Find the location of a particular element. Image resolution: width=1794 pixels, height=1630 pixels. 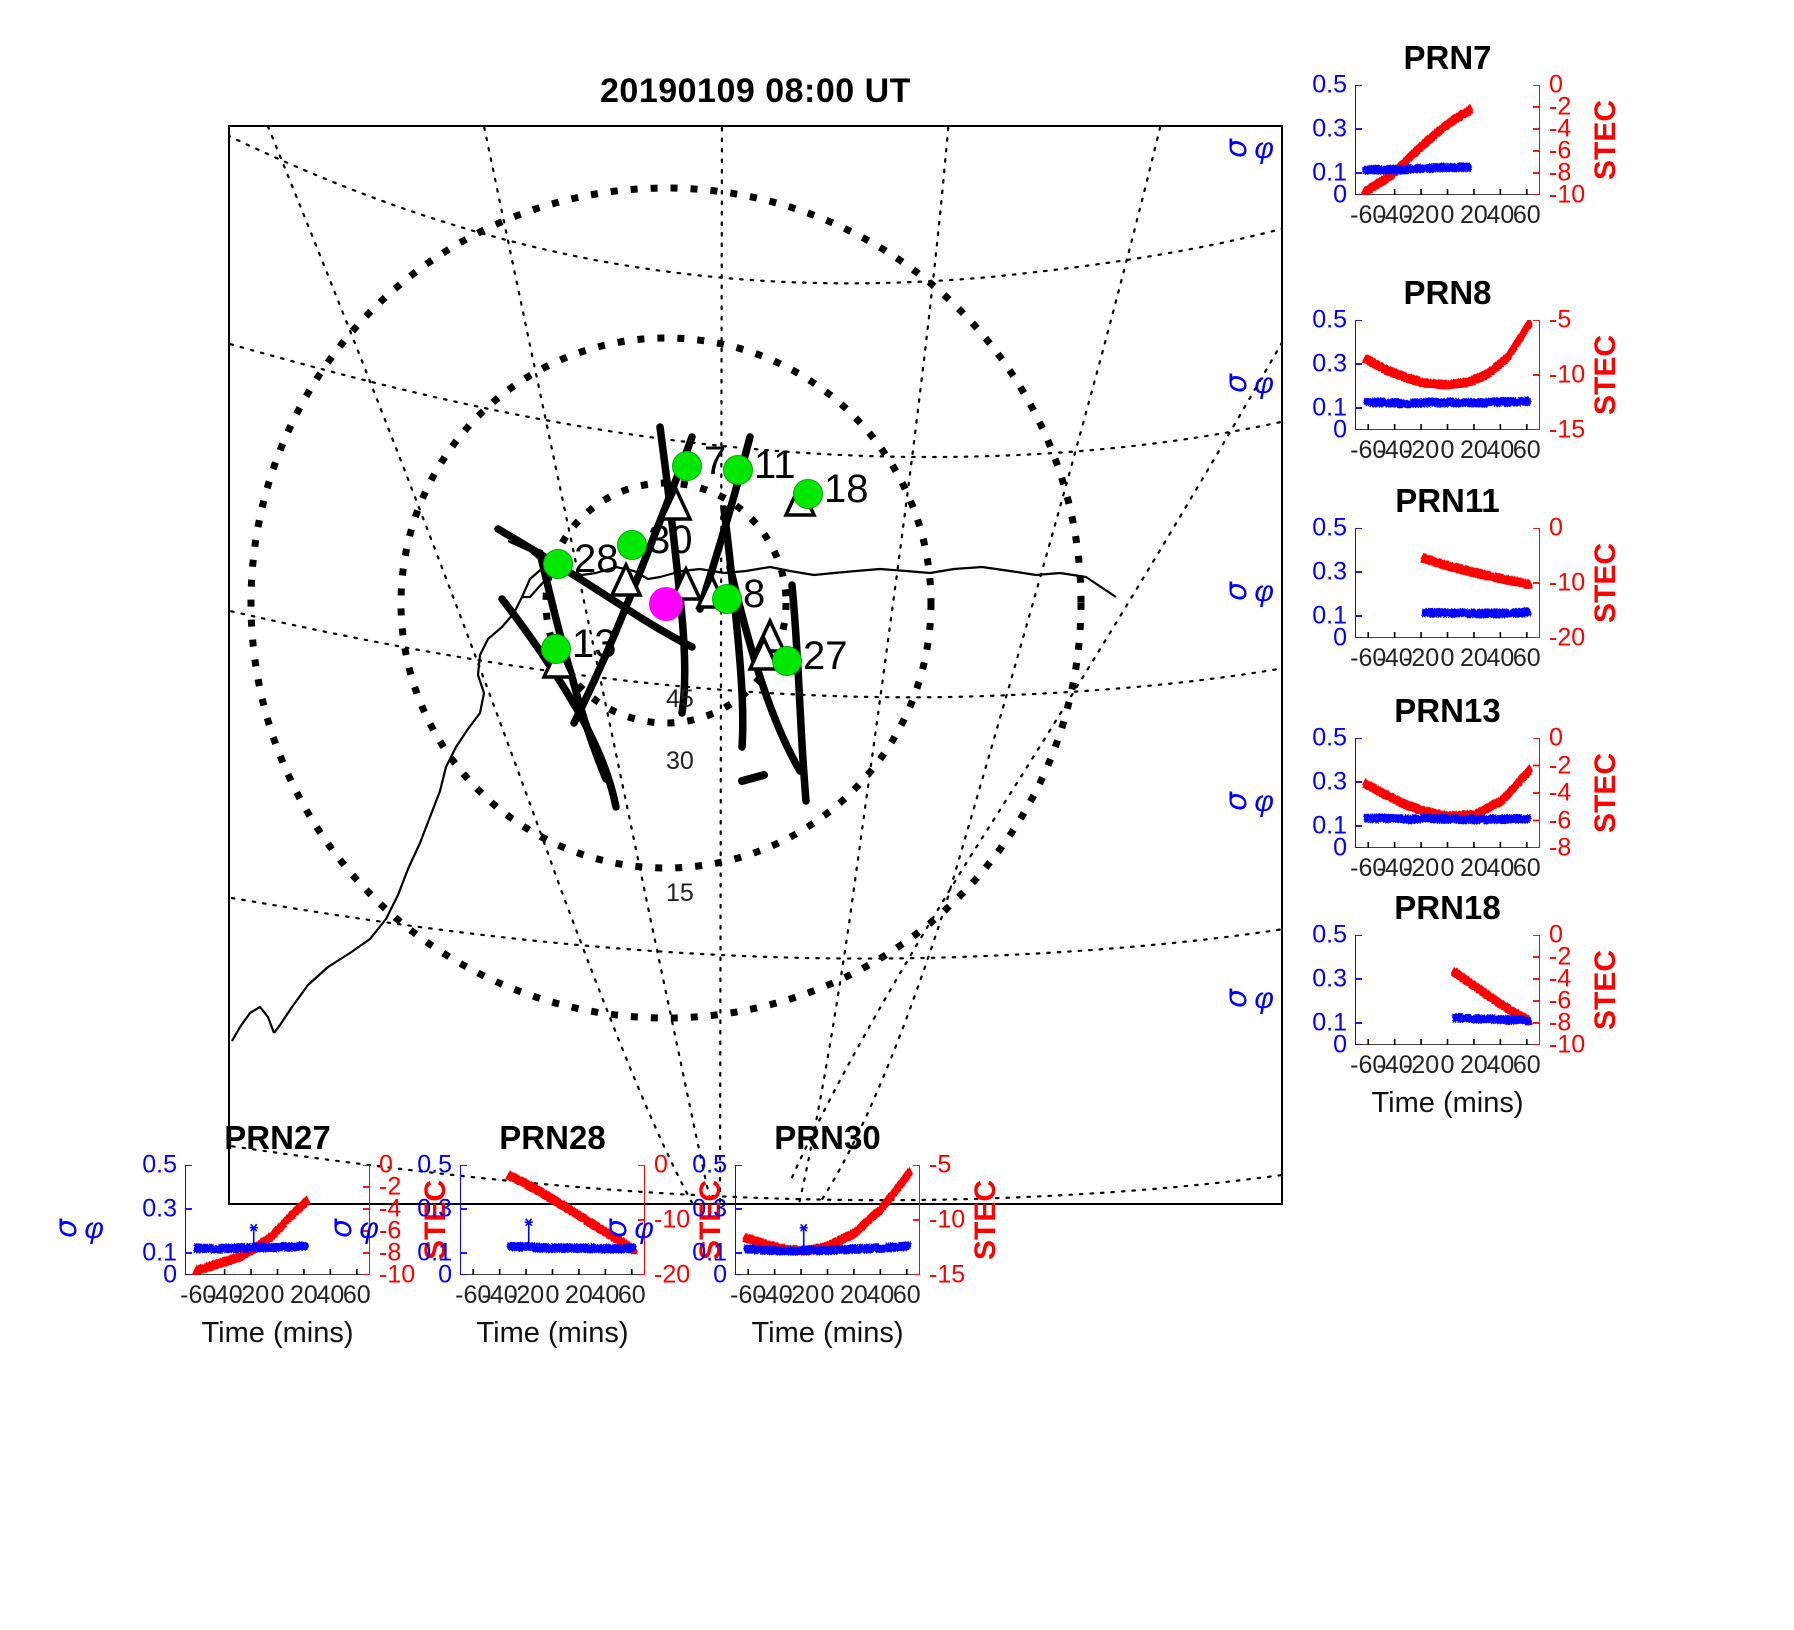

y-tick-right: -5 is located at coordinates (940, 1164).